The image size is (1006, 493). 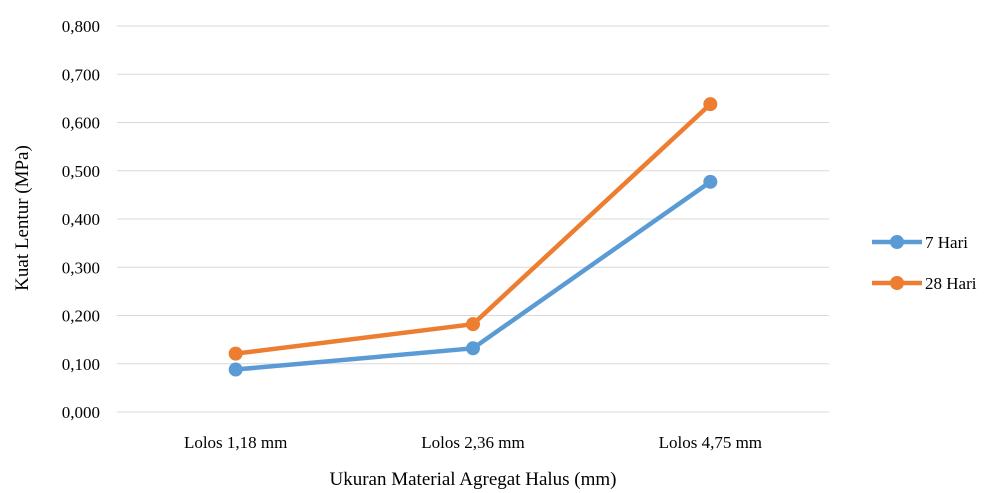 I want to click on y-tick-label: 0,100, so click(x=81, y=364).